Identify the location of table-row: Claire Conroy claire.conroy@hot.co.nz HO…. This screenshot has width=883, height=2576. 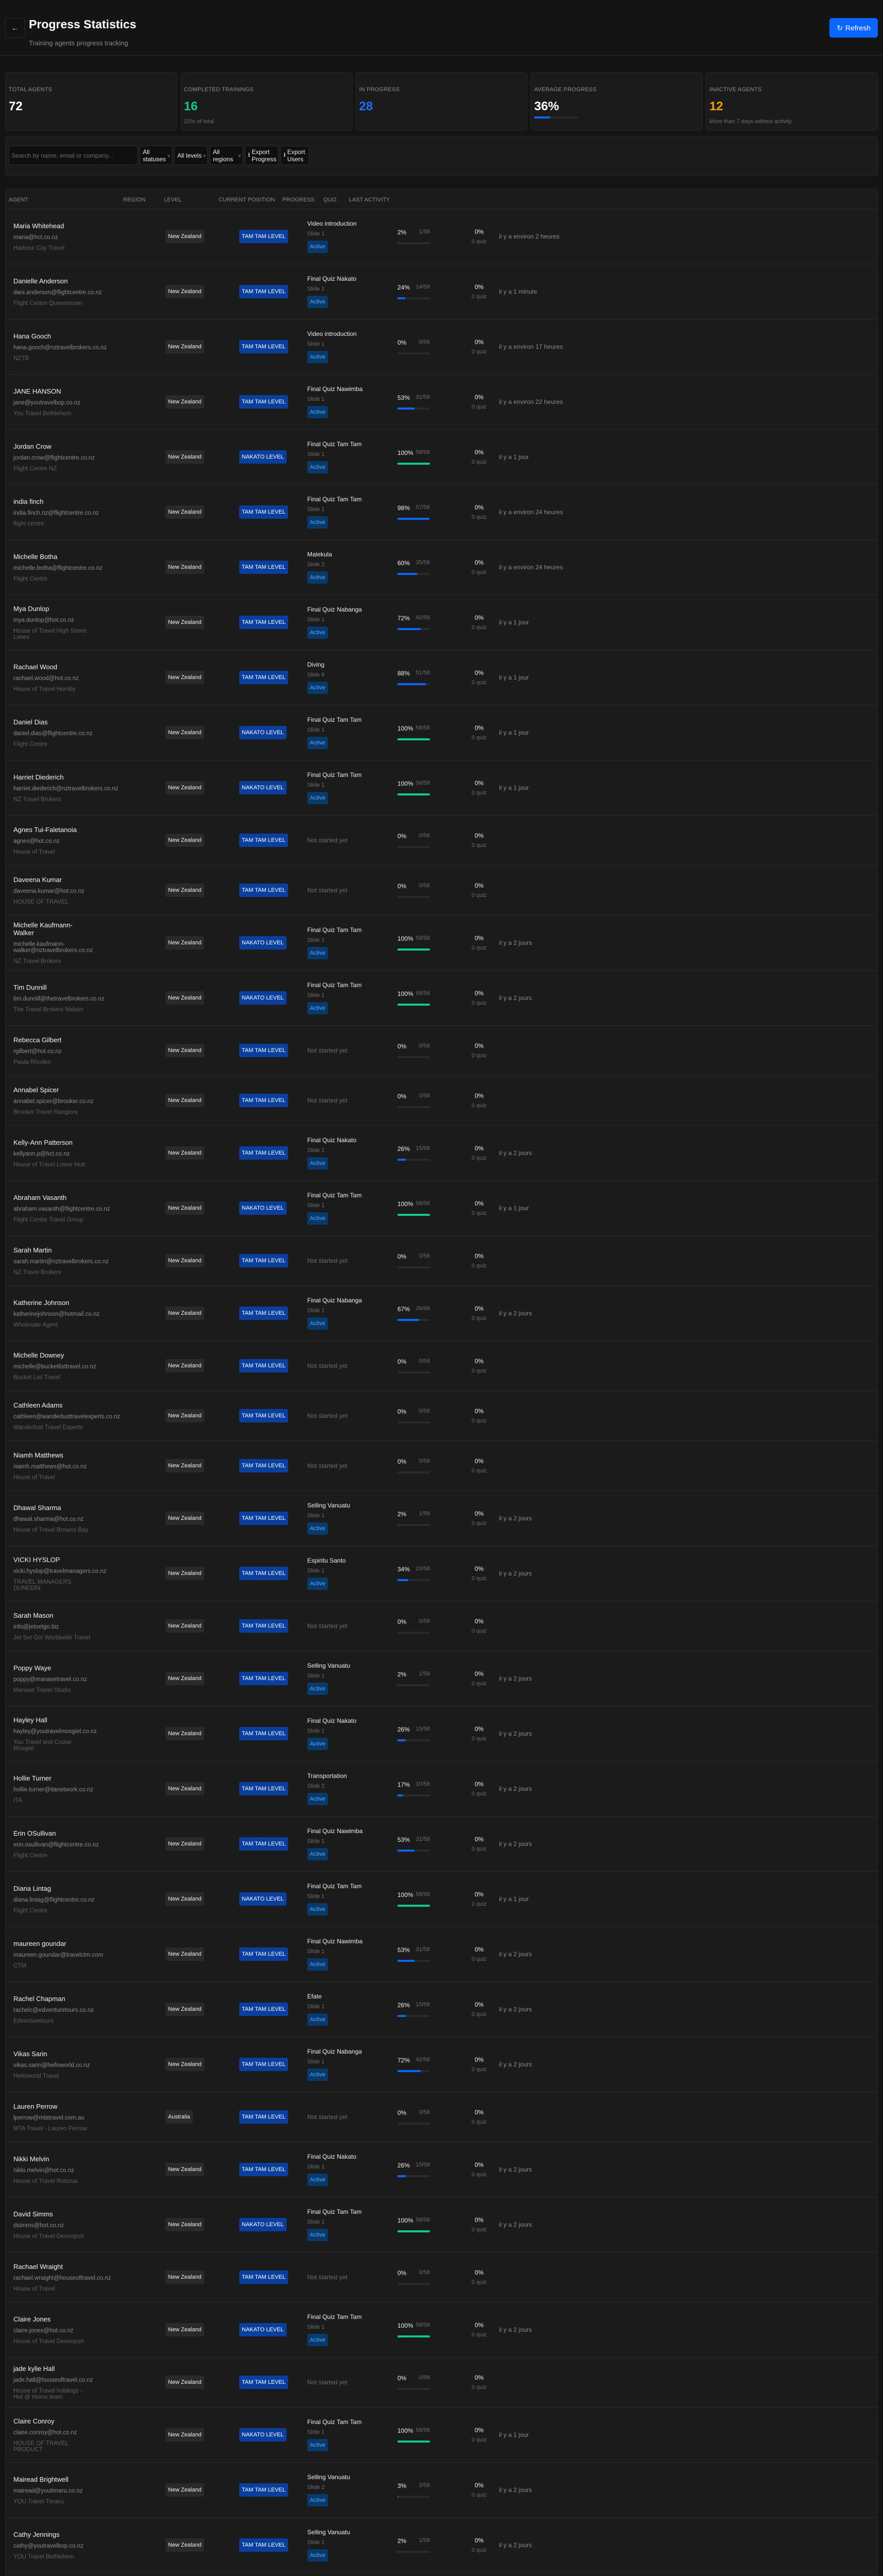
(441, 2435).